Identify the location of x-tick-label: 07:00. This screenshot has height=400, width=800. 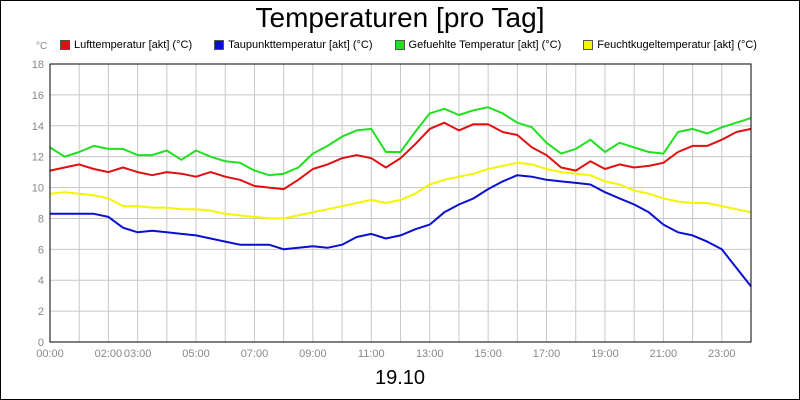
(255, 354).